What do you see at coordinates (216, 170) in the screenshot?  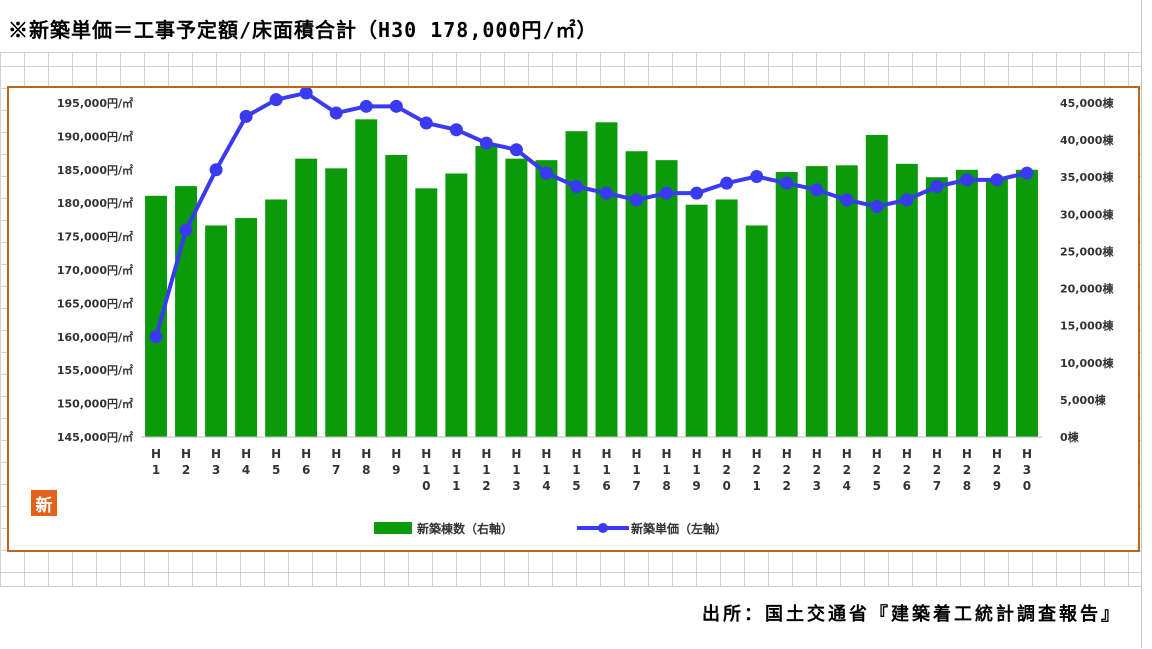 I see `price-point-H3` at bounding box center [216, 170].